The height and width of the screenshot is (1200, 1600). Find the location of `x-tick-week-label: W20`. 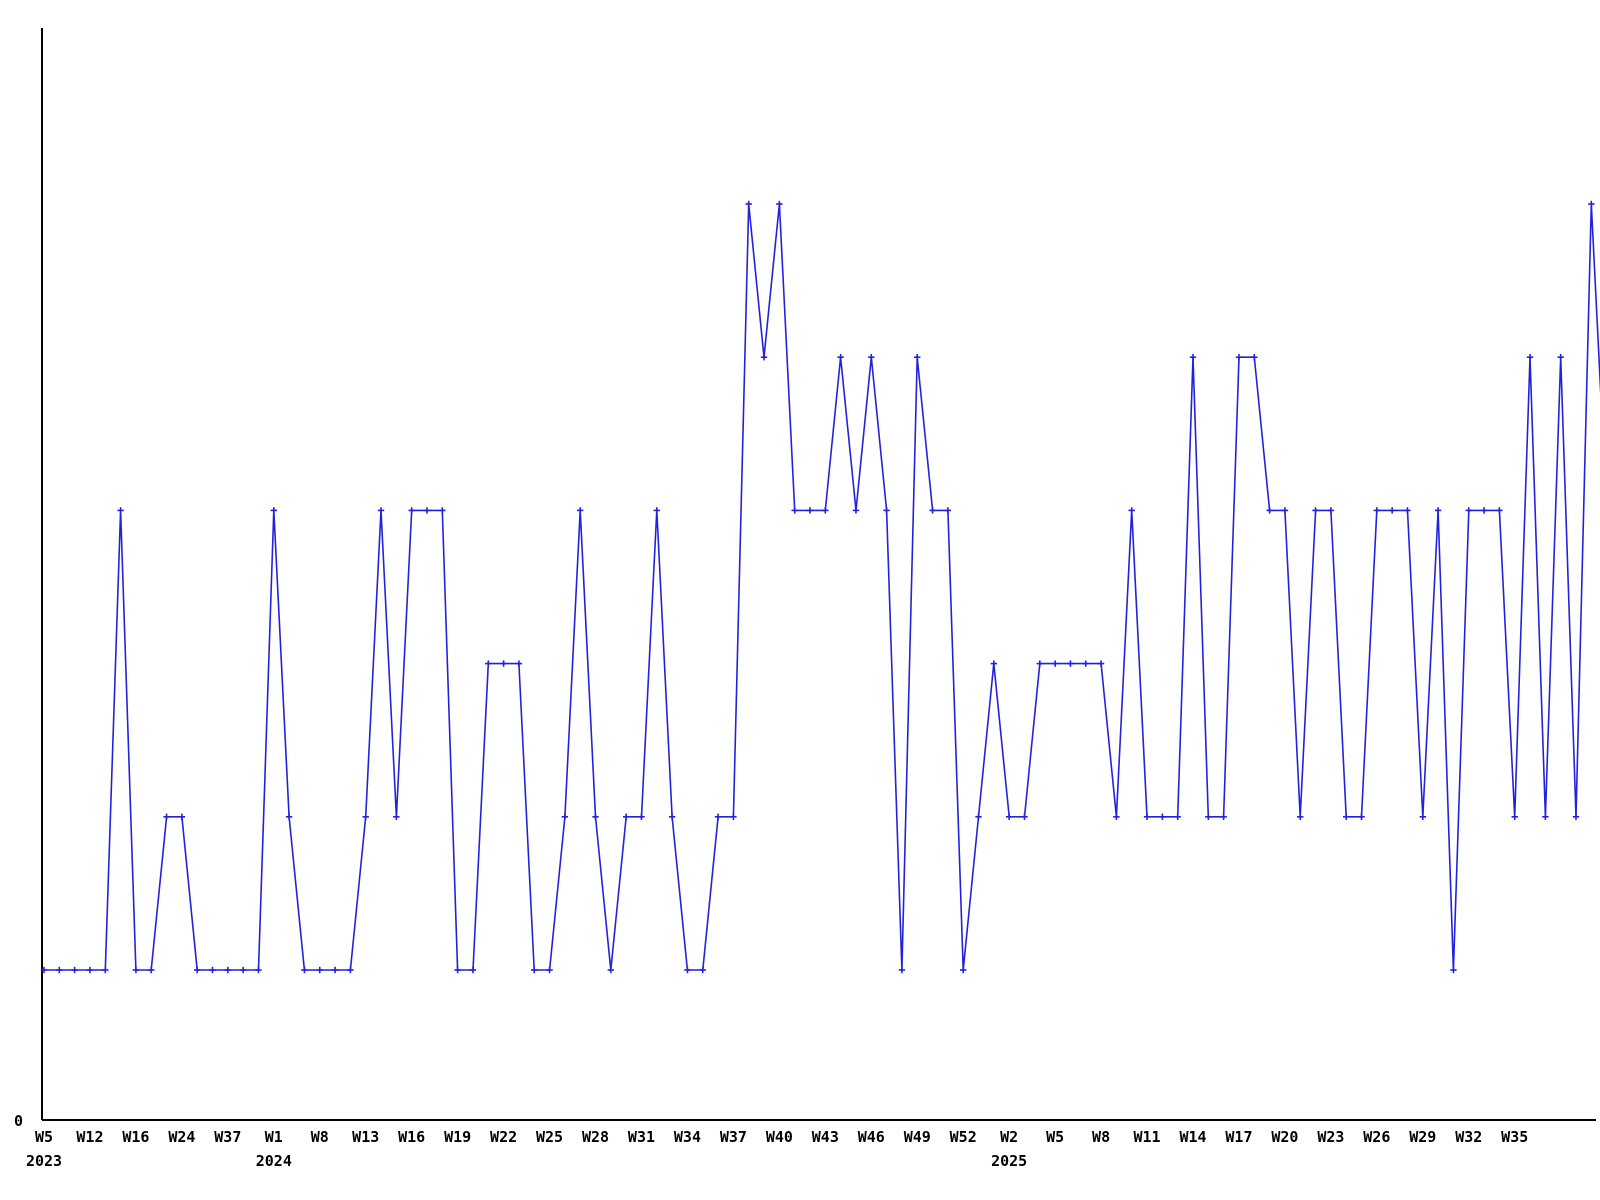

x-tick-week-label: W20 is located at coordinates (1285, 1137).